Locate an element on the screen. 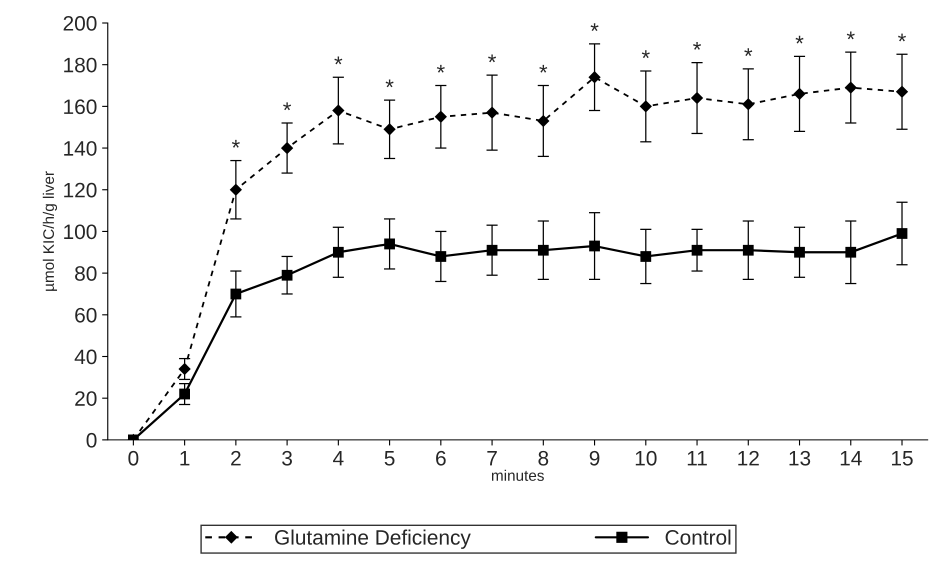  y-axis-title: µmol KIC/h/g liver is located at coordinates (50, 231).